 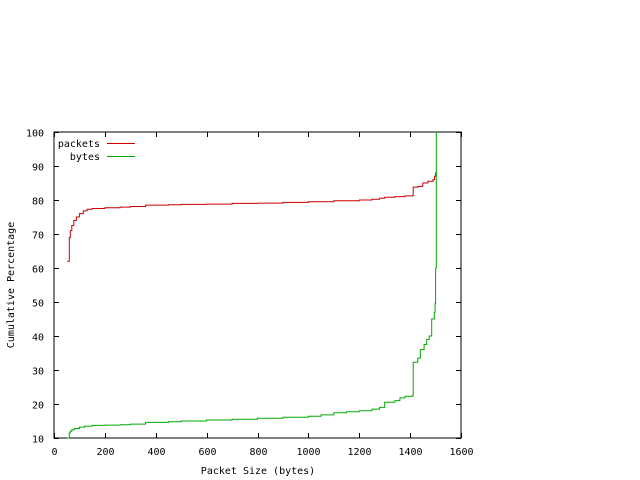 I want to click on x-tick-label: 1600, so click(x=461, y=452).